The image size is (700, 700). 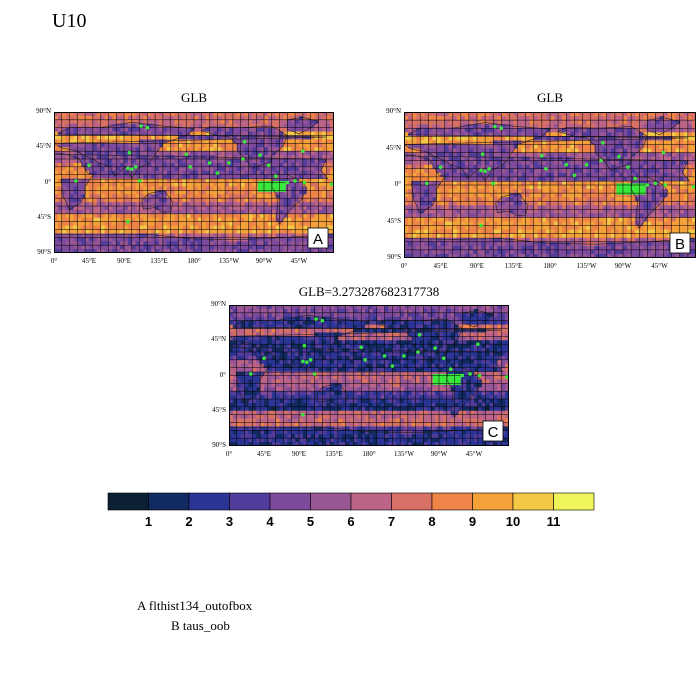 What do you see at coordinates (264, 261) in the screenshot?
I see `lon-tick-label: 90°W` at bounding box center [264, 261].